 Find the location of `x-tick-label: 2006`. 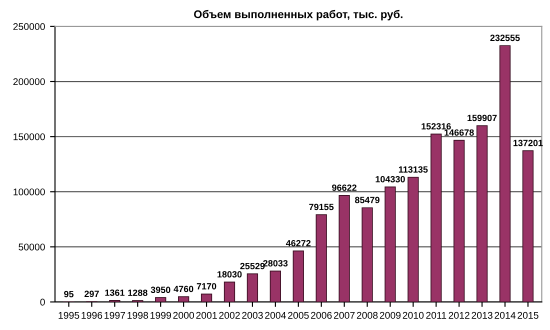

x-tick-label: 2006 is located at coordinates (321, 315).